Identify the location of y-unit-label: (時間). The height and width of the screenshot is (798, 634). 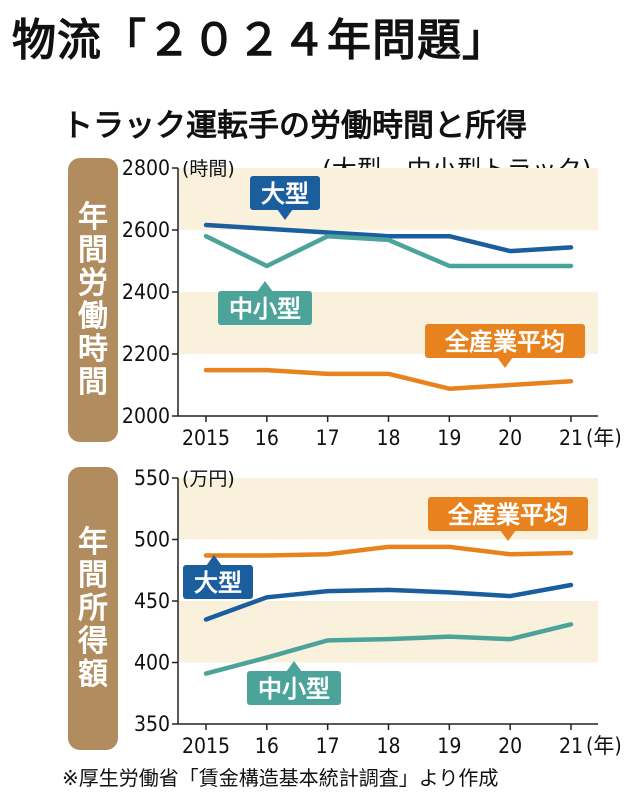
(208, 169).